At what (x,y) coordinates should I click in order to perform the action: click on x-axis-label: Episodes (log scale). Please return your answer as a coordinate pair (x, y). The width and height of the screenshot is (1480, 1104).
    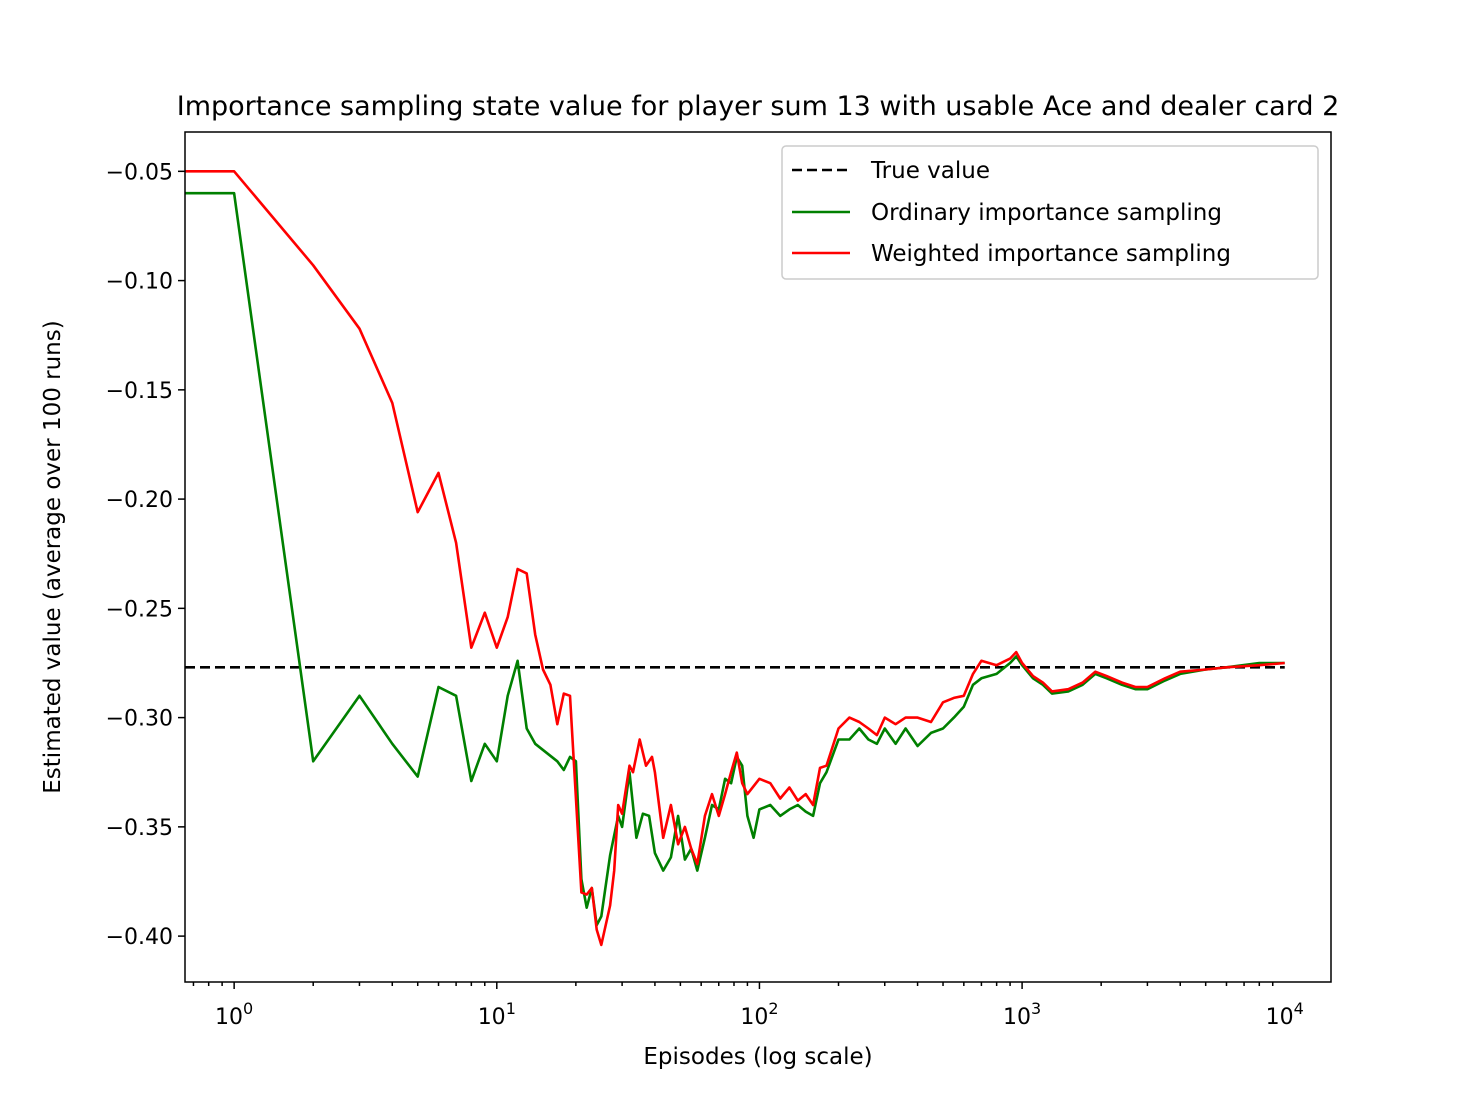
    Looking at the image, I should click on (757, 1057).